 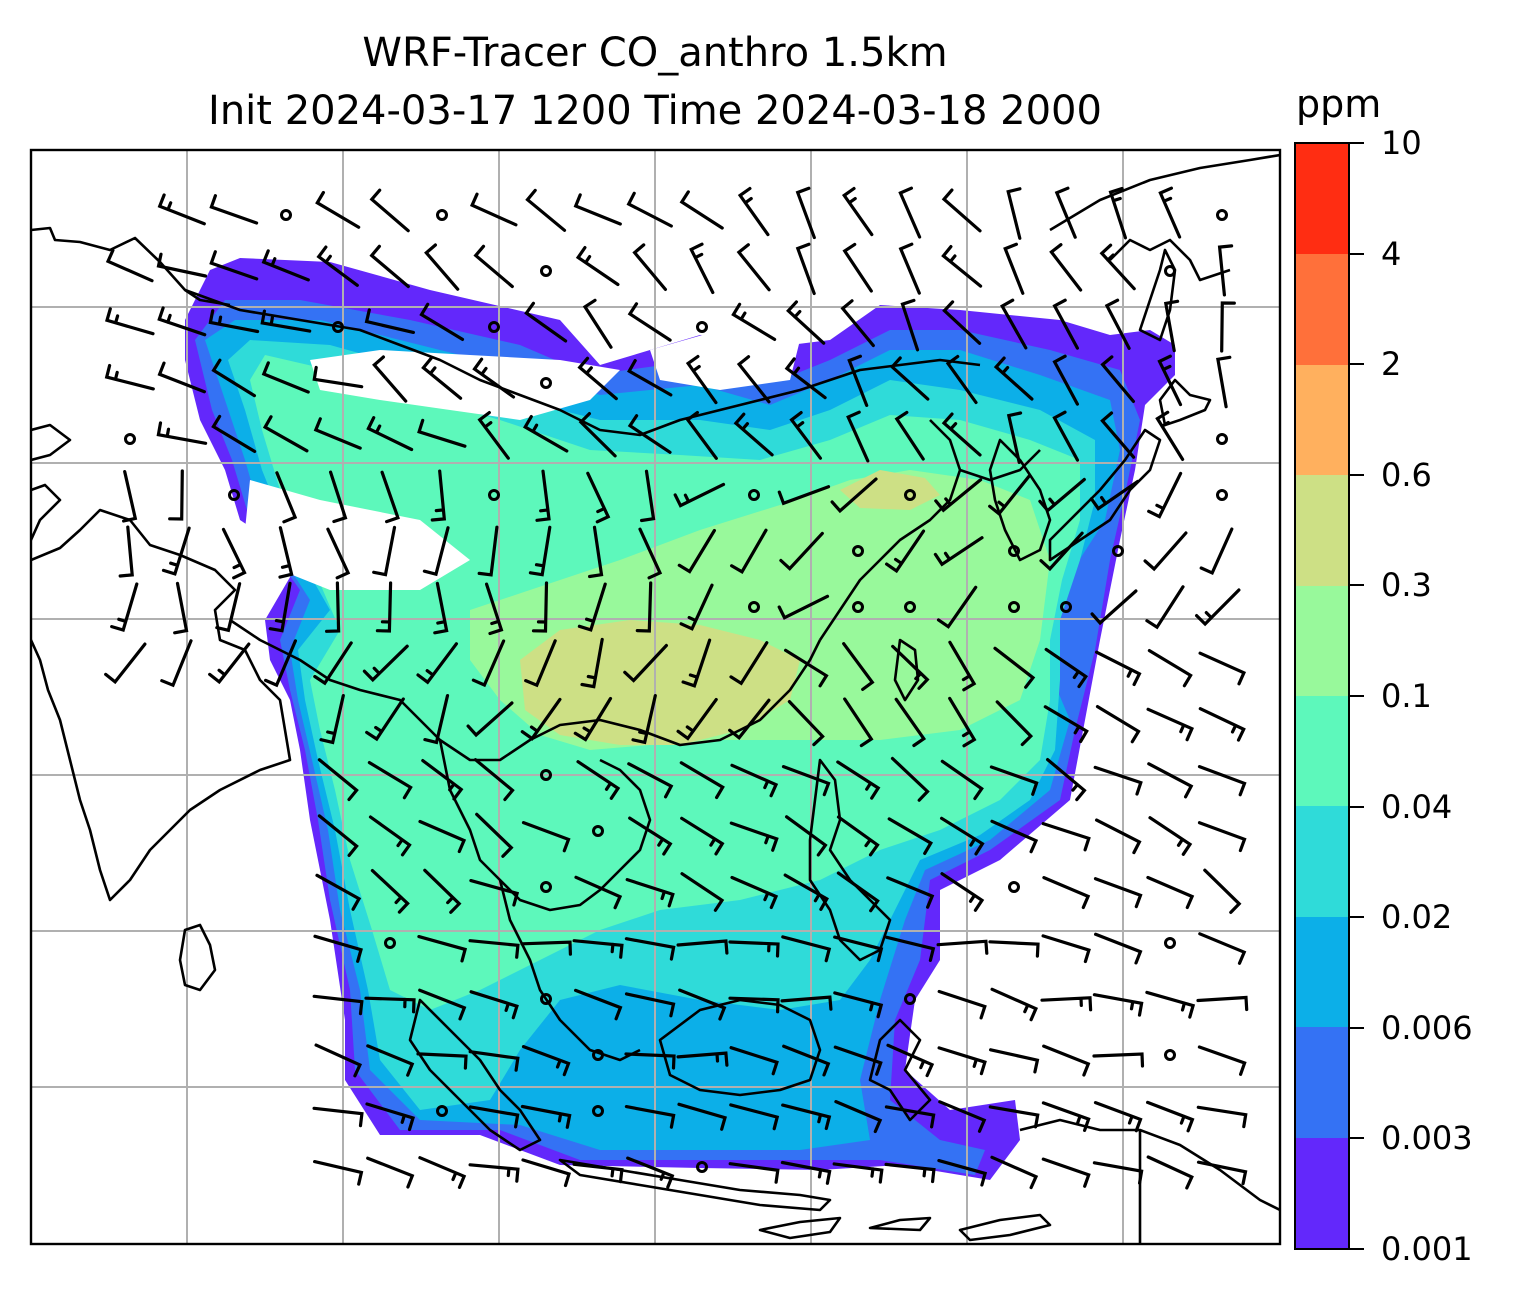 What do you see at coordinates (475, 1075) in the screenshot?
I see `coastline-sumatra` at bounding box center [475, 1075].